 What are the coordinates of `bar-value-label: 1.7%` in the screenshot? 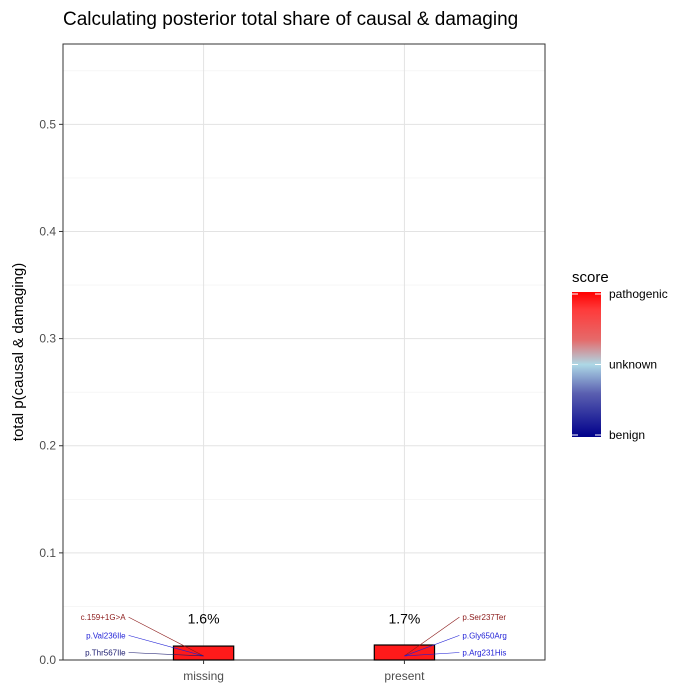 It's located at (404, 619).